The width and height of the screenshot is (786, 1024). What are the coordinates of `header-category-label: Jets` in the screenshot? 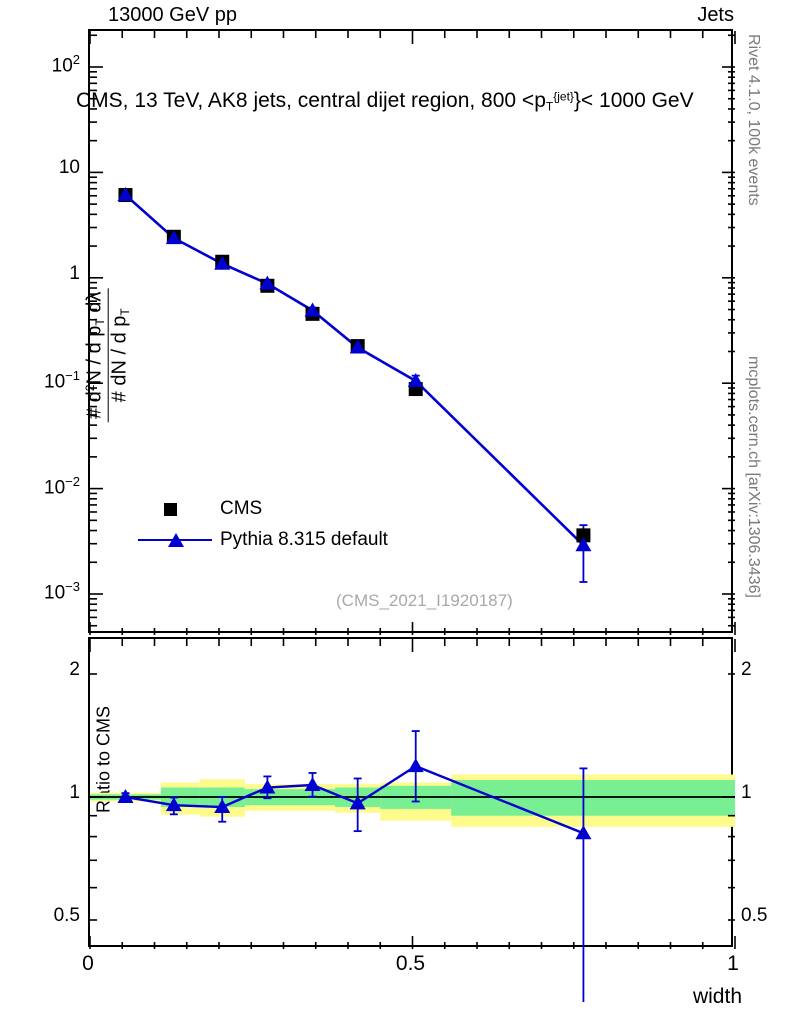 It's located at (715, 15).